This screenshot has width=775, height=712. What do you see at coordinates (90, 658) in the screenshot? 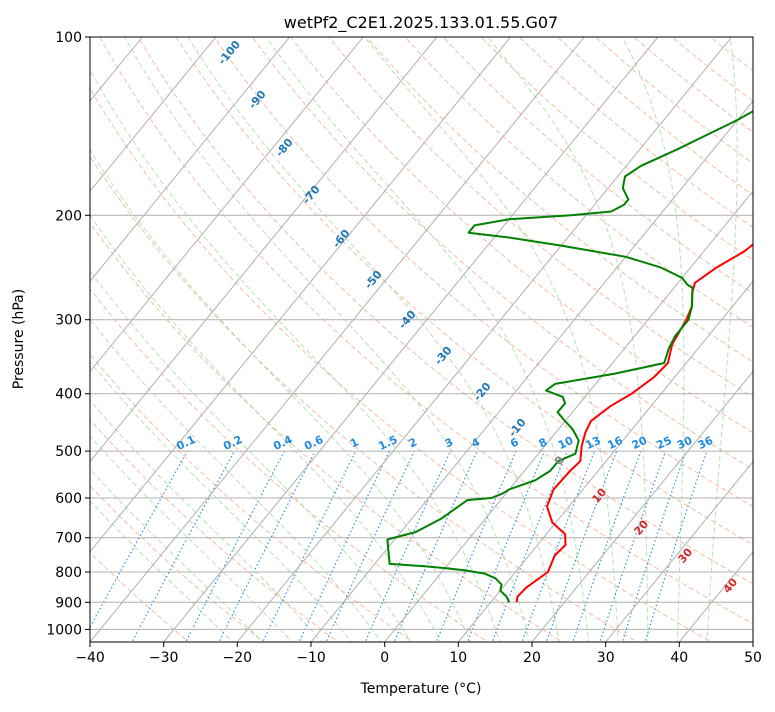
I see `x-tick-label: −40` at bounding box center [90, 658].